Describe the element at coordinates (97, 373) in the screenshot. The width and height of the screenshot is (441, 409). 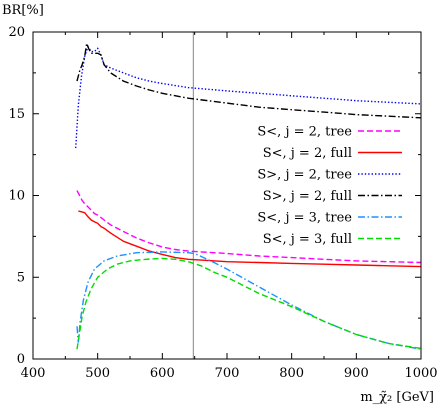
I see `x-tick-label: 500` at that location.